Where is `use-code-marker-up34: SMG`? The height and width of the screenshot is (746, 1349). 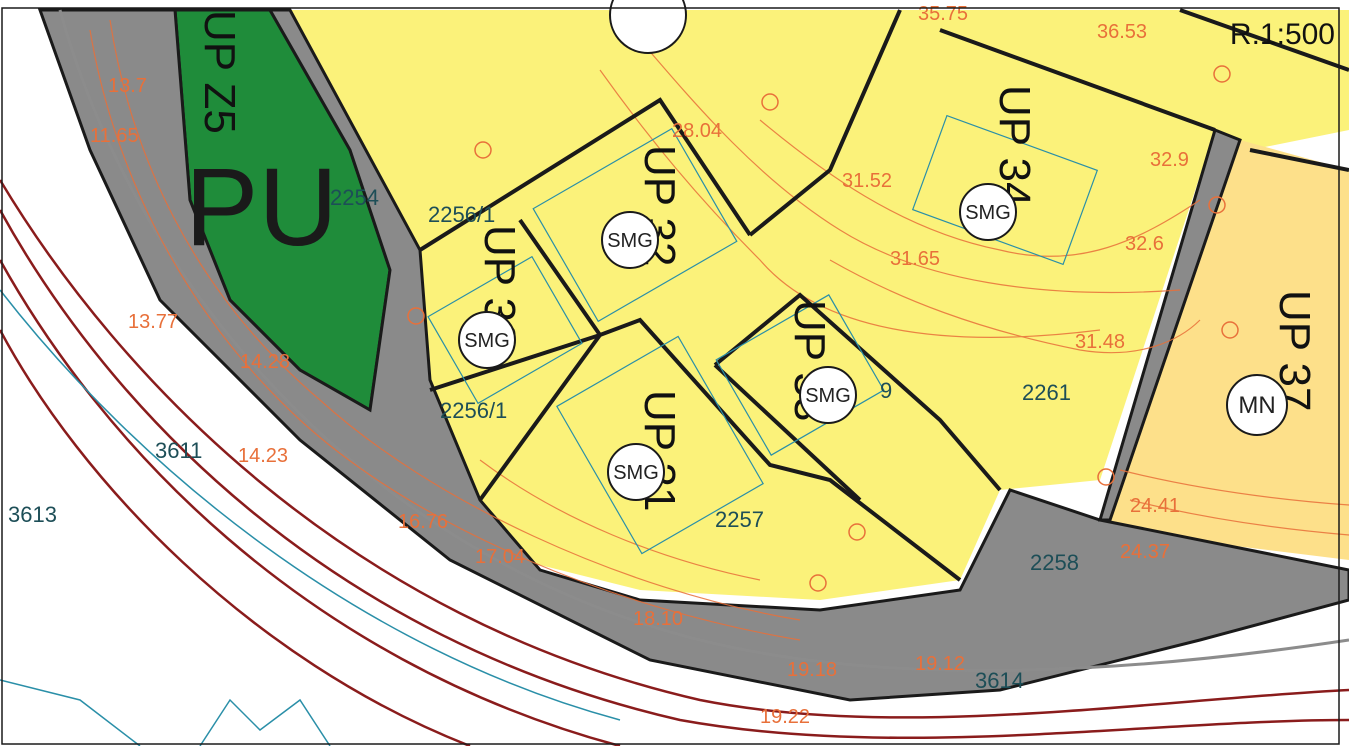 use-code-marker-up34: SMG is located at coordinates (988, 212).